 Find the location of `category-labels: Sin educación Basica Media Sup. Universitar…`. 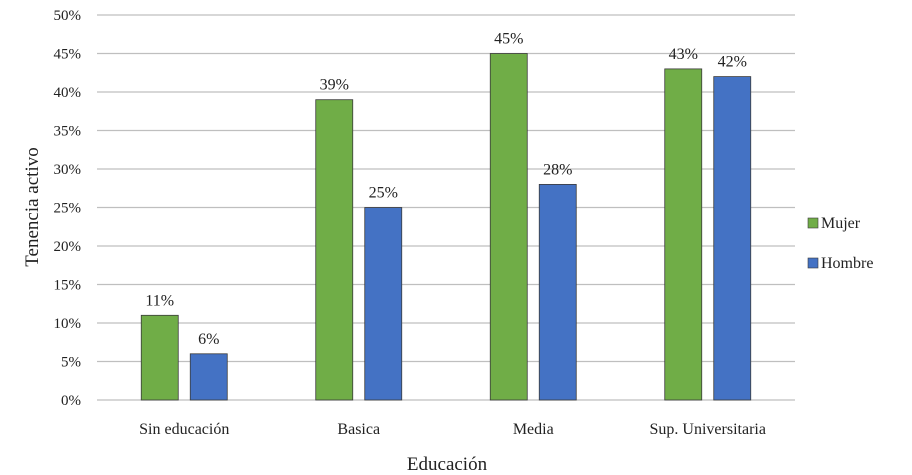

category-labels: Sin educación Basica Media Sup. Universitar… is located at coordinates (452, 429).